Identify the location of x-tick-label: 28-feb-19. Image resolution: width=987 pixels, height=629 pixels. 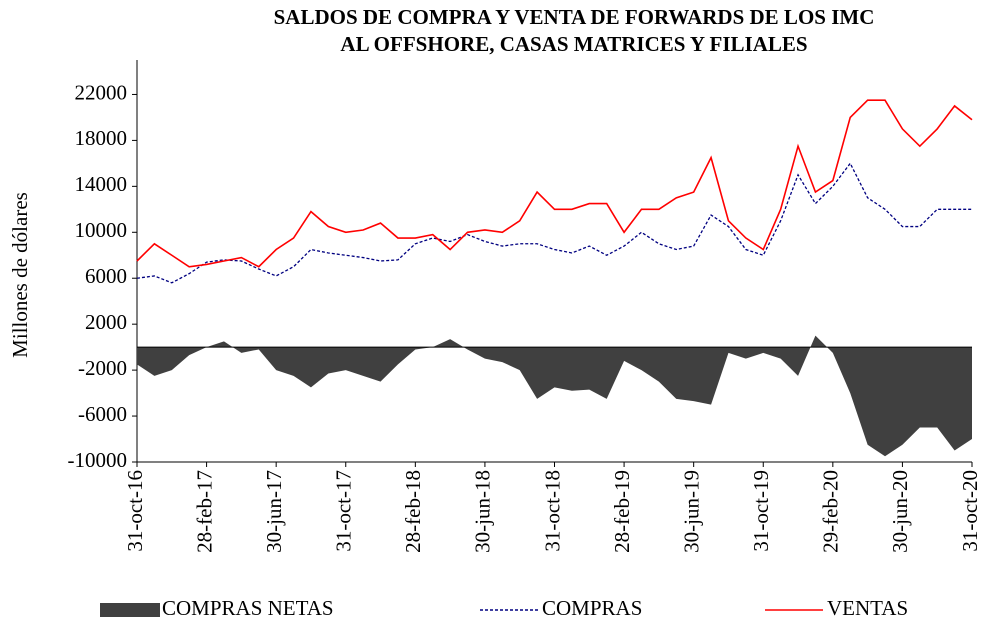
(622, 511).